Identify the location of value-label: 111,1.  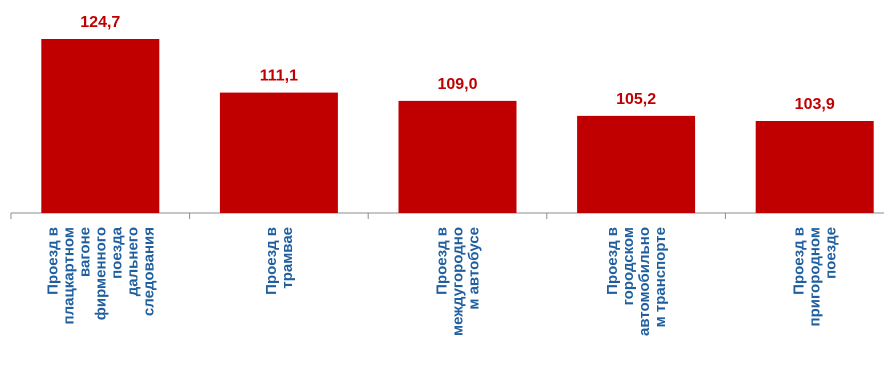
(279, 76).